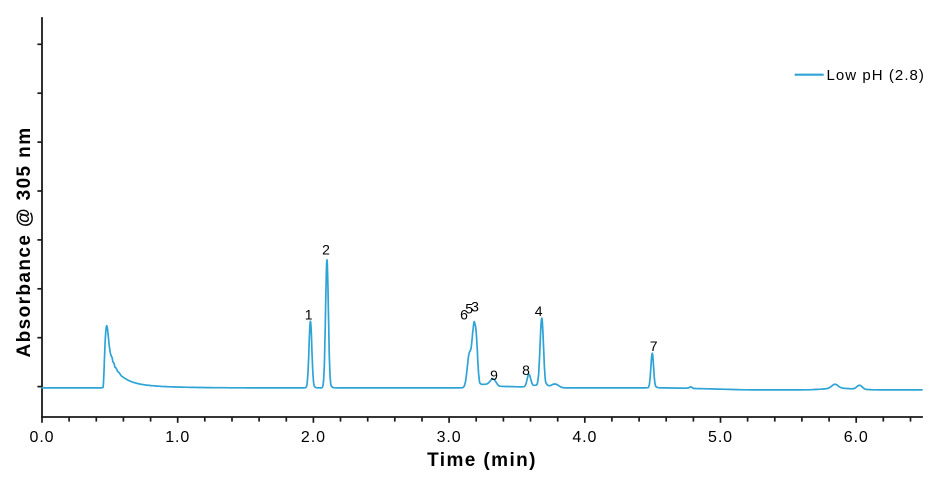  Describe the element at coordinates (24, 242) in the screenshot. I see `svg-text: Absorbance @ 305 nm` at that location.